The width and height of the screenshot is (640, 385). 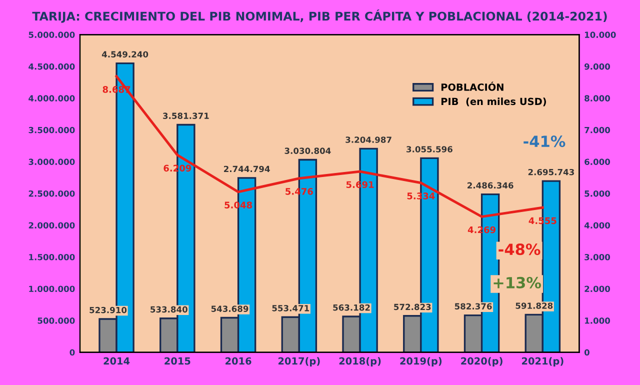 I want to click on data-label: 5.048, so click(x=238, y=205).